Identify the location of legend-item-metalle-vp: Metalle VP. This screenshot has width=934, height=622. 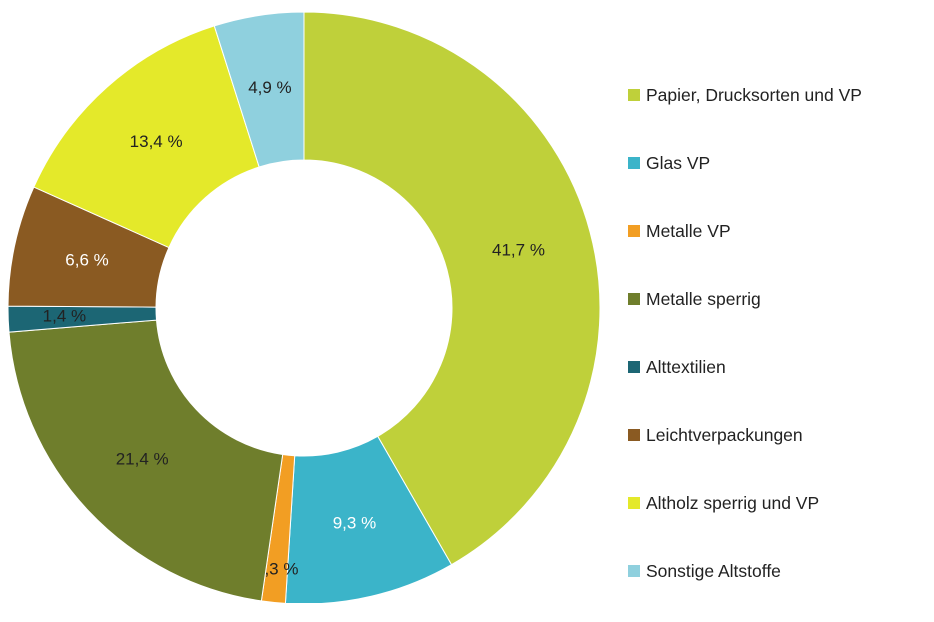
(745, 231).